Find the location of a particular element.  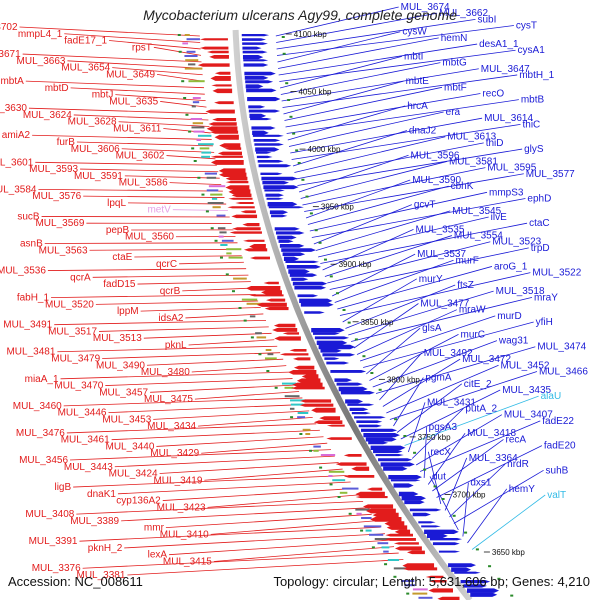

gene-label-reverse: MUL_3476 is located at coordinates (40, 433).